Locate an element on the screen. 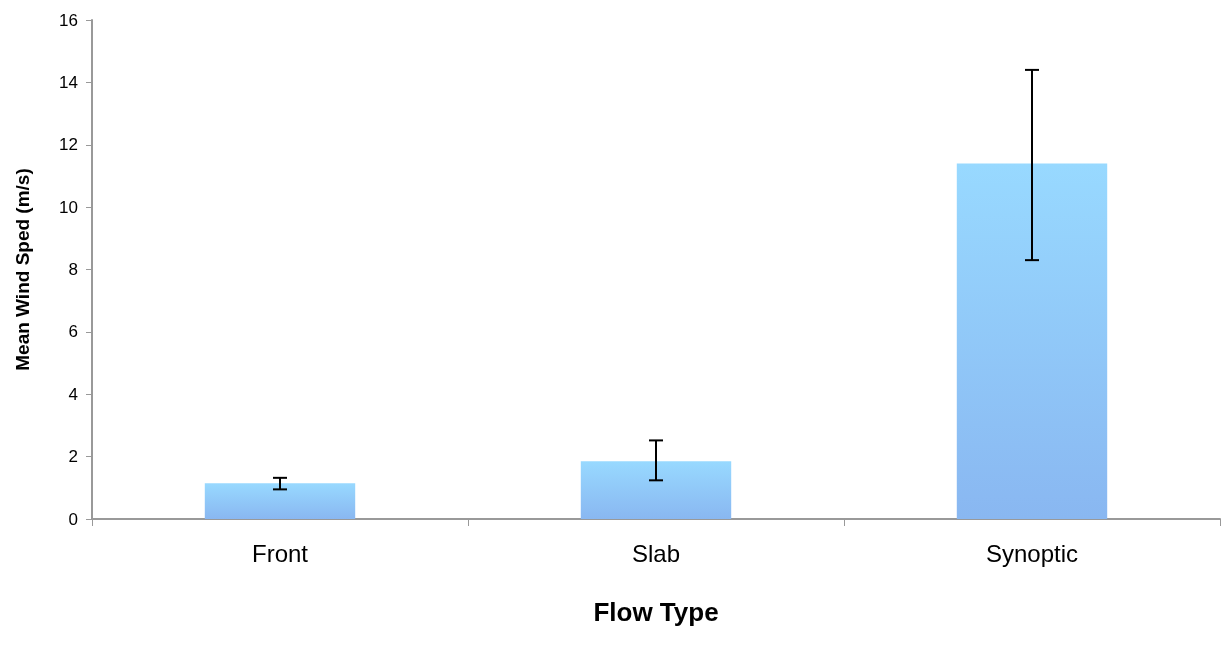 The width and height of the screenshot is (1222, 649). y-tick-label: 2 is located at coordinates (73, 457).